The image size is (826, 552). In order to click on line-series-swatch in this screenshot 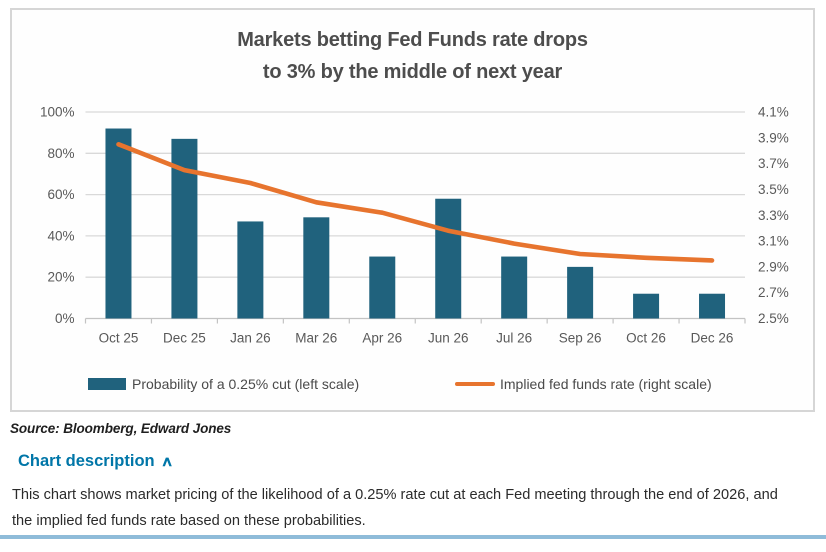, I will do `click(475, 384)`.